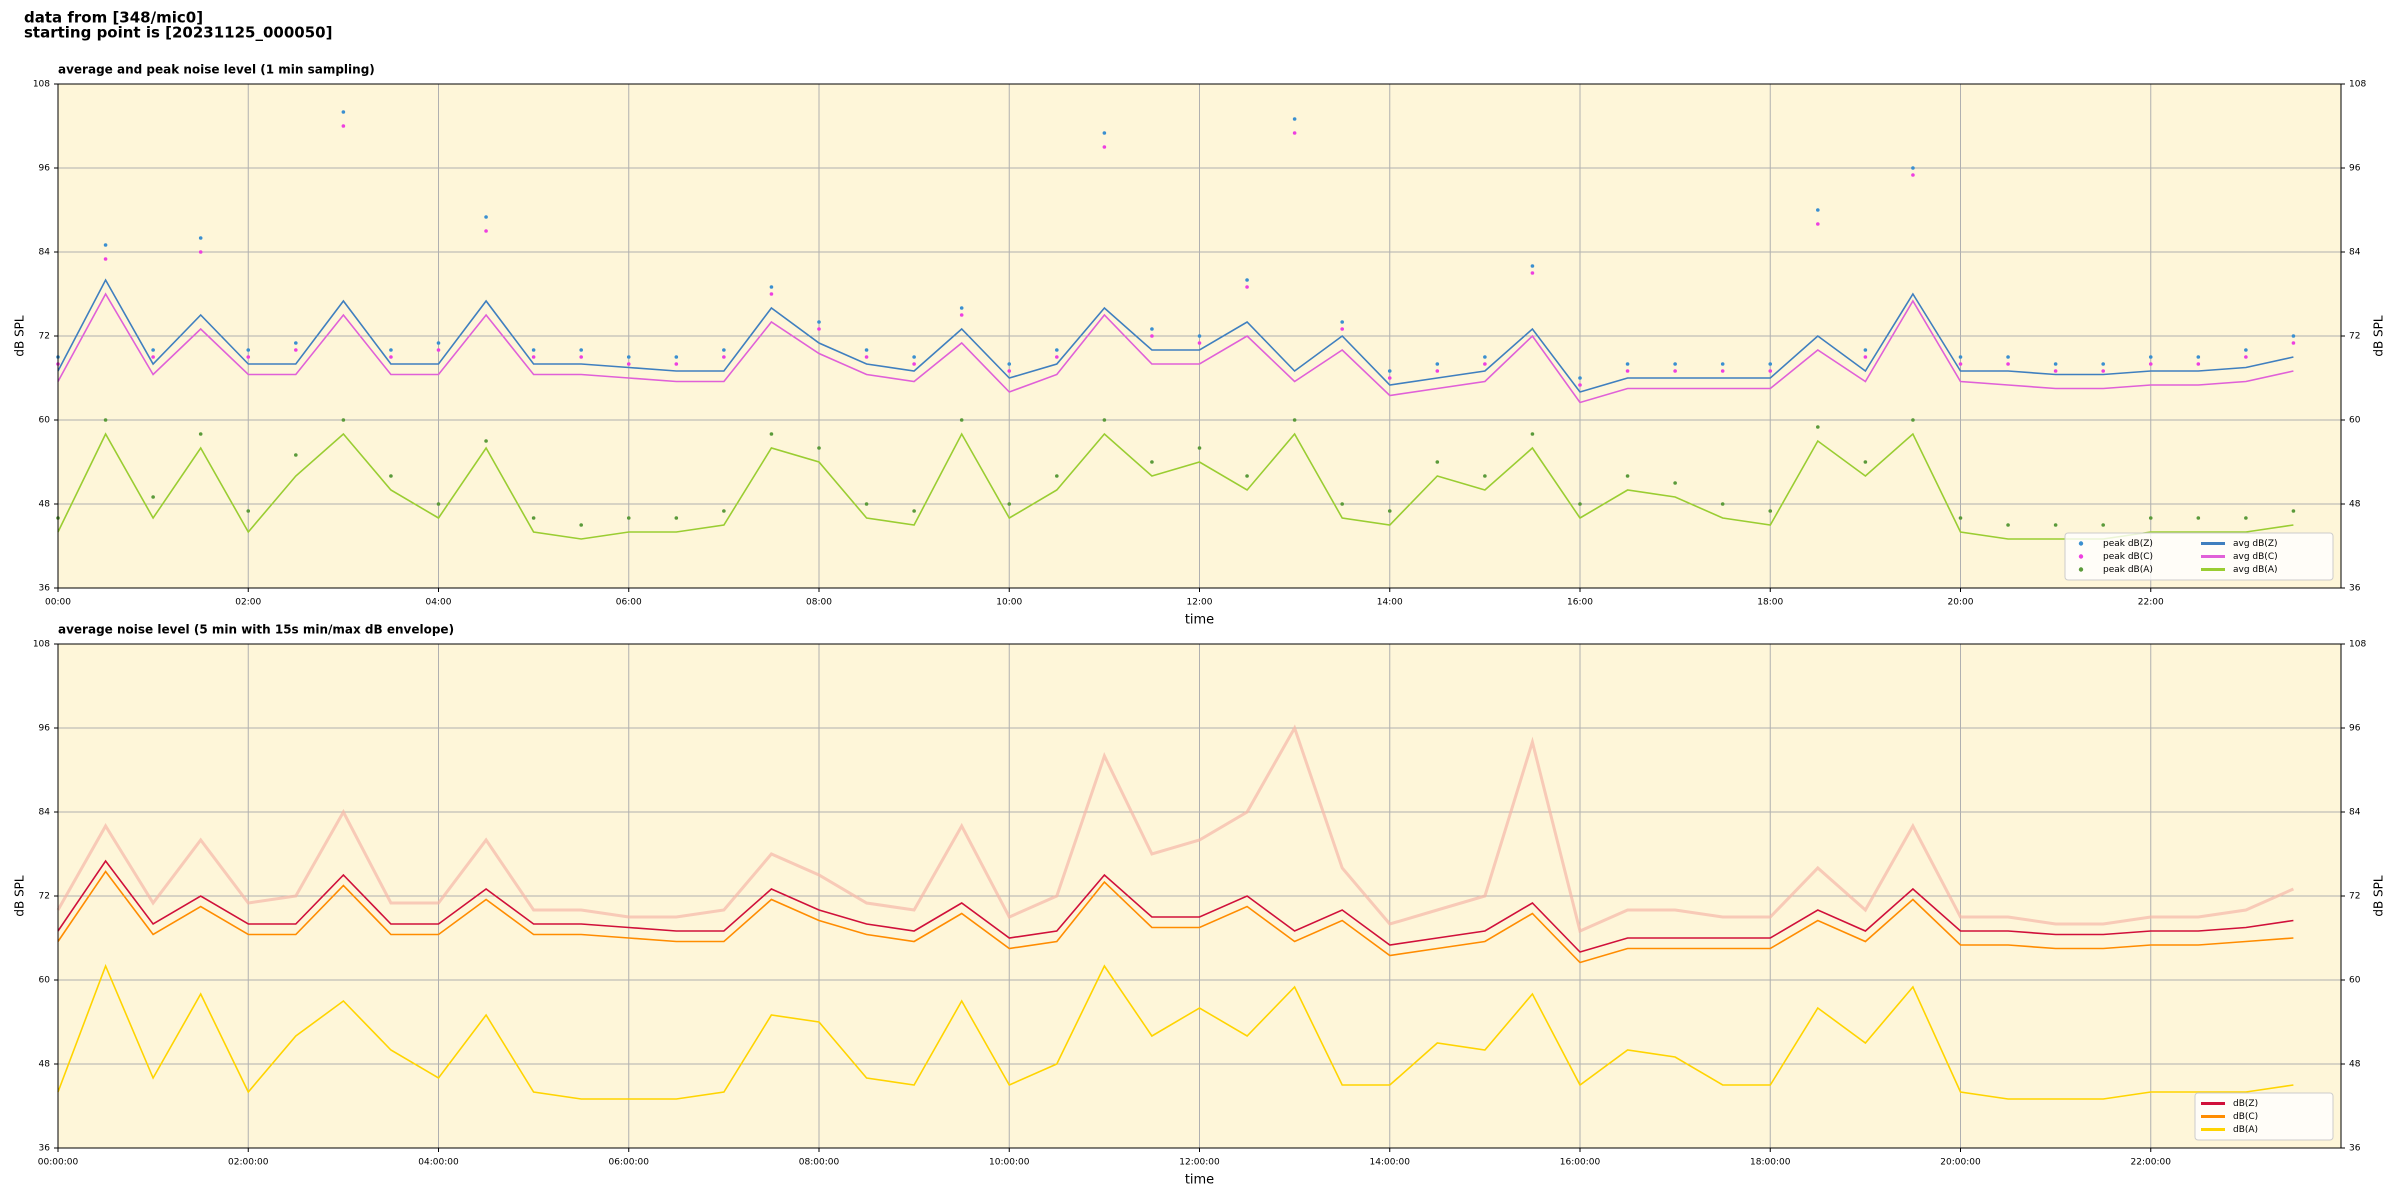 This screenshot has width=2400, height=1200. I want to click on x-tick-label: 02:00, so click(248, 603).